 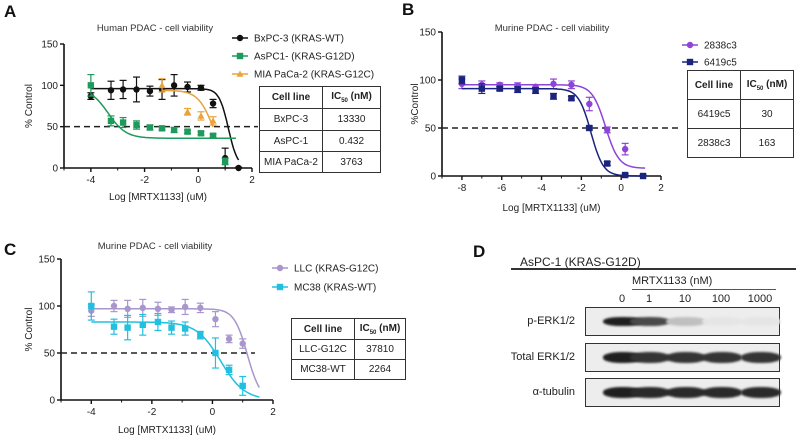 I want to click on legend-entry: LLC (KRAS-G12C), so click(x=325, y=269).